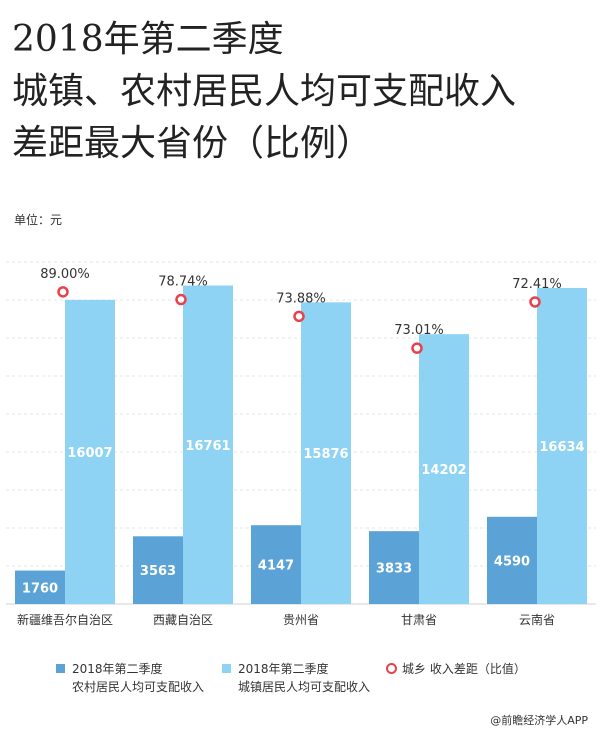 This screenshot has width=600, height=732. I want to click on data-label-urban: 16761, so click(207, 446).